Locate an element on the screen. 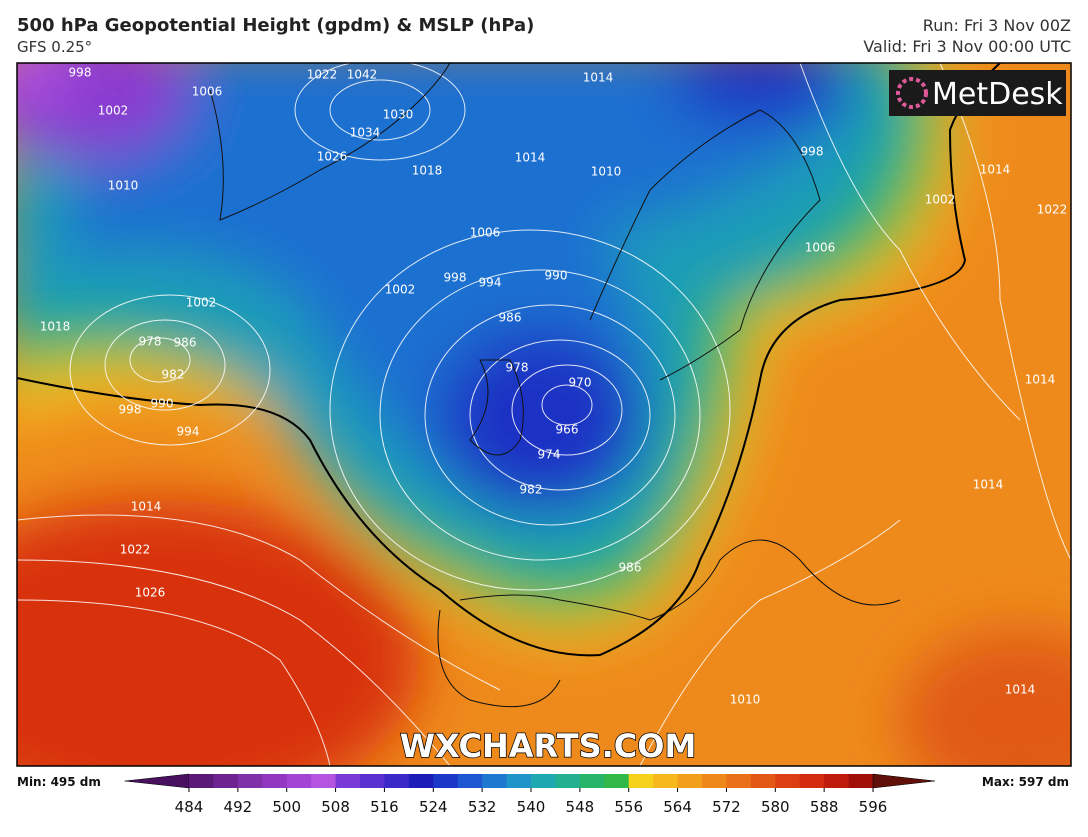 This screenshot has height=837, width=1088. isobar-label: 1034 is located at coordinates (365, 133).